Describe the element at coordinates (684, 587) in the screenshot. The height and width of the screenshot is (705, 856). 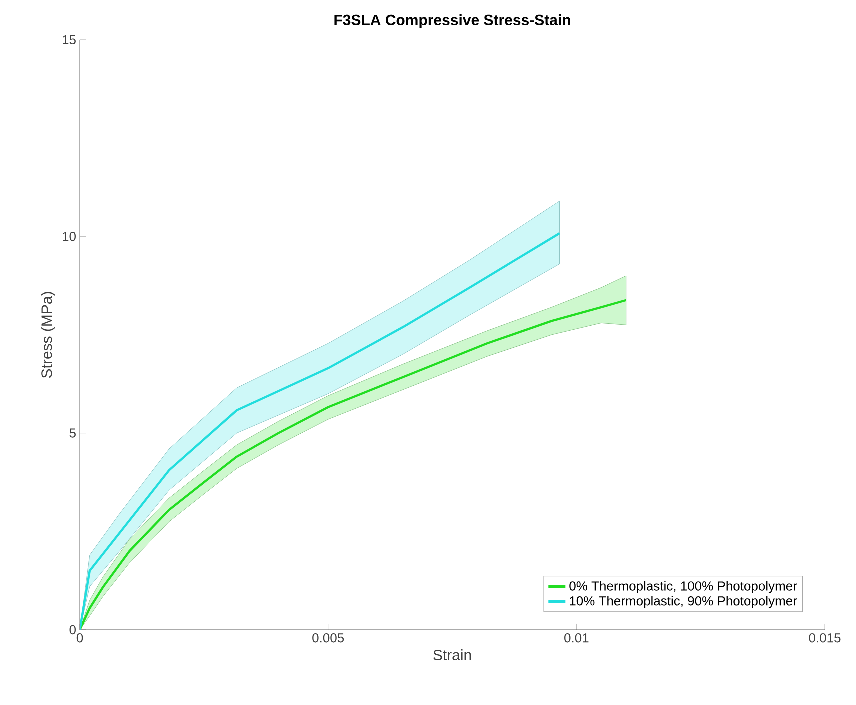
I see `legend-label: 0% Thermoplastic, 100% Photopolymer` at that location.